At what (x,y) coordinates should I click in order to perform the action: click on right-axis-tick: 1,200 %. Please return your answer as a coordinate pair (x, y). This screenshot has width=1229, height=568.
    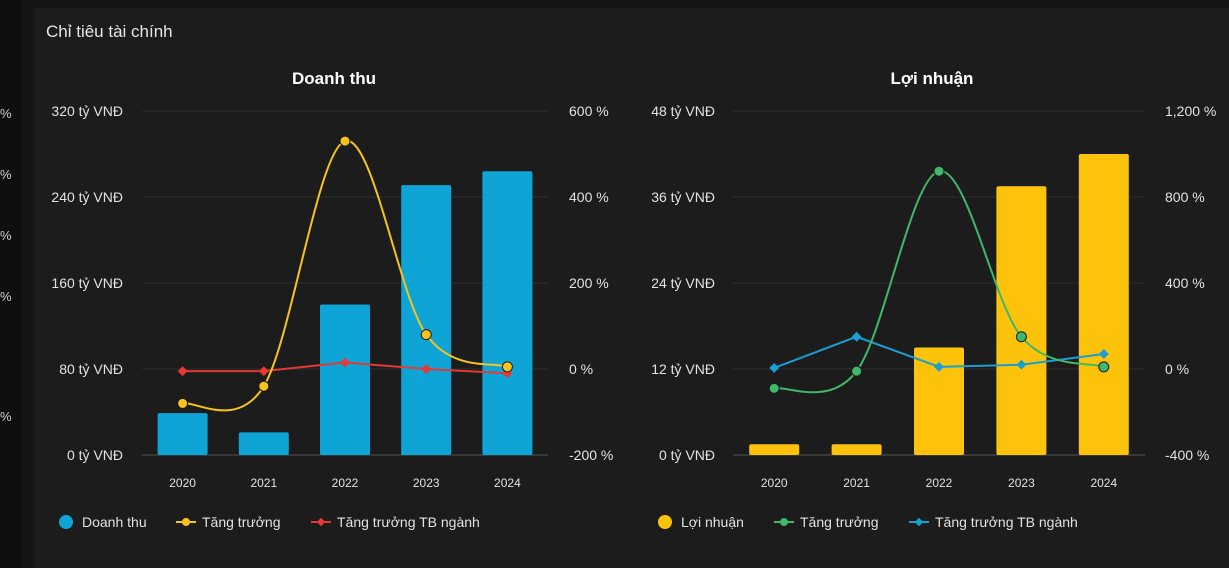
    Looking at the image, I should click on (1190, 111).